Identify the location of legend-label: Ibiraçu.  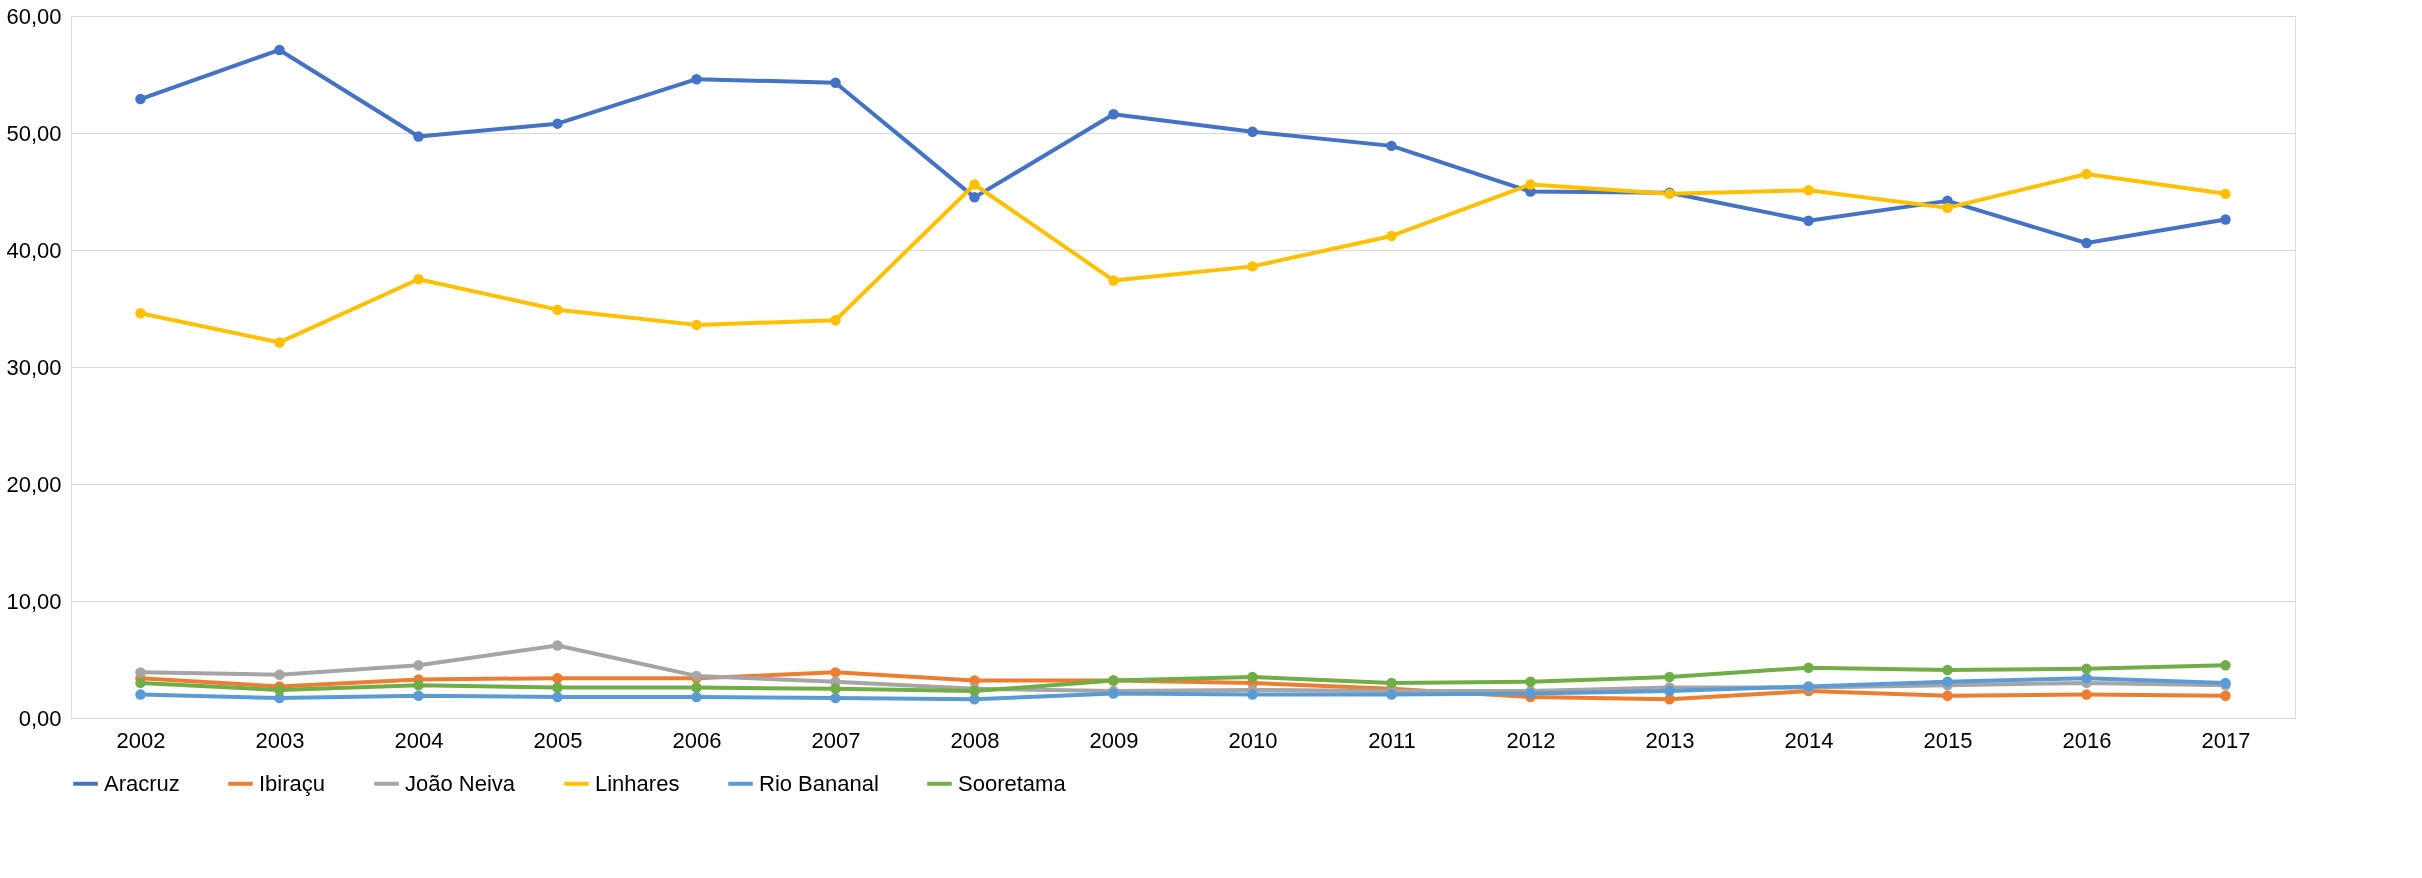
(292, 783).